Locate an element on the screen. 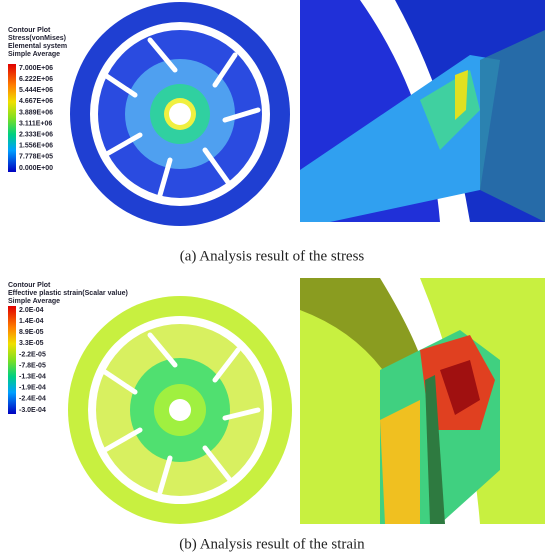 This screenshot has height=558, width=545. legend-title: Stress(vonMises) is located at coordinates (37, 38).